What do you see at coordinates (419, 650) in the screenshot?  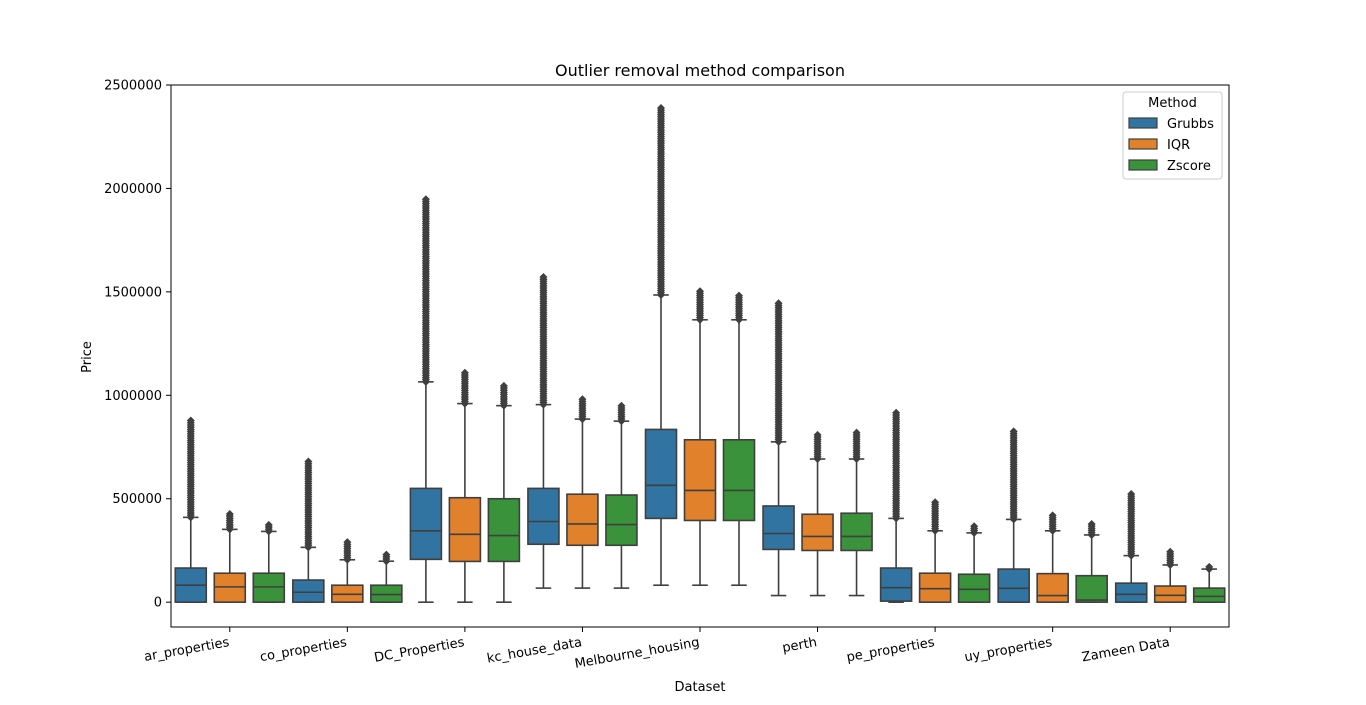 I see `x-tick-label: DC_Properties` at bounding box center [419, 650].